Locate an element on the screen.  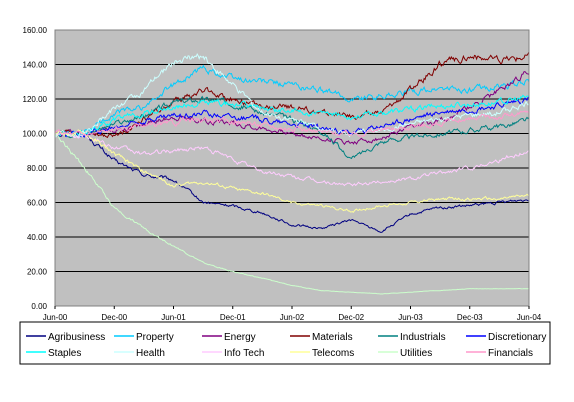
y-tick-label: 120.00 is located at coordinates (35, 99).